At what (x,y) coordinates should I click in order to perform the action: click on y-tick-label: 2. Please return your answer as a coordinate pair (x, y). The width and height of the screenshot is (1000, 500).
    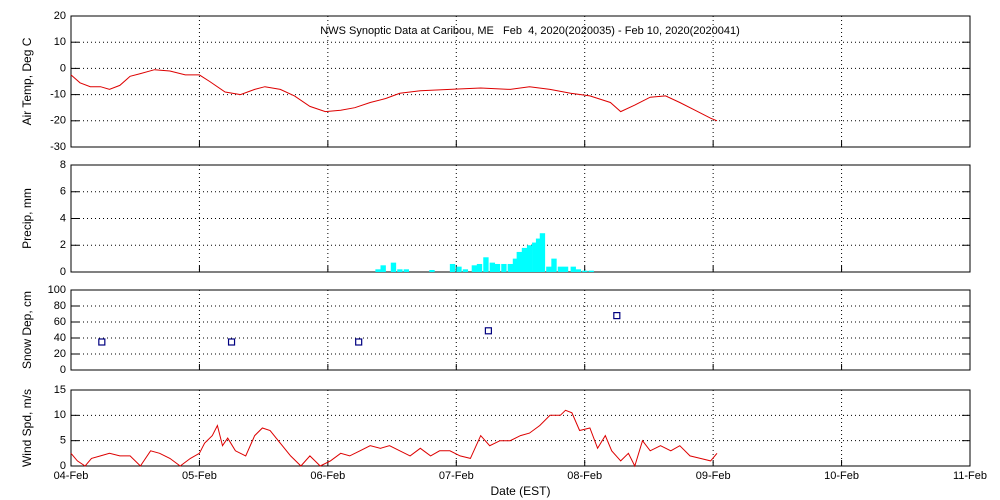
    Looking at the image, I should click on (63, 245).